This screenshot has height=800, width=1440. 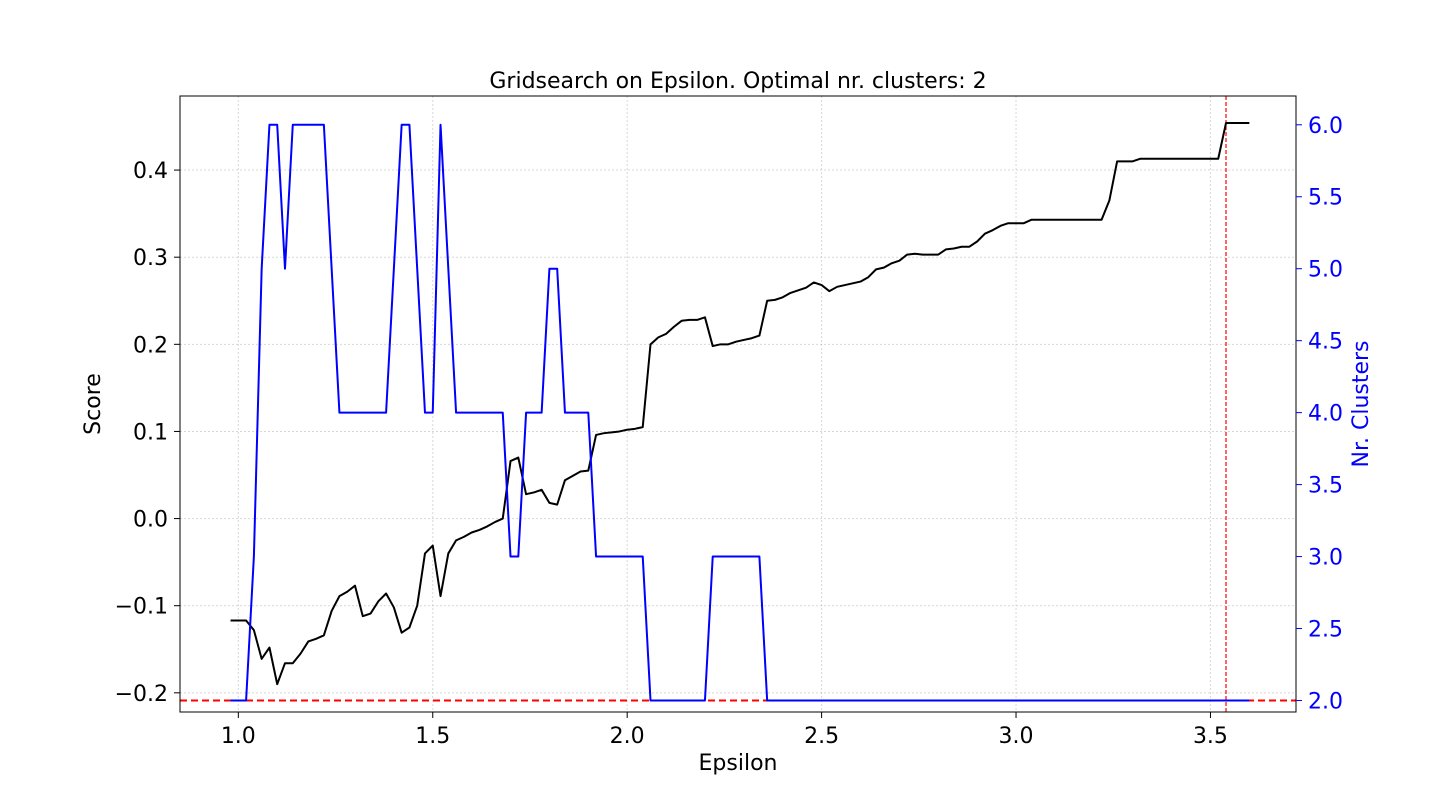 What do you see at coordinates (1325, 701) in the screenshot?
I see `y-right-tick-label: 2.0` at bounding box center [1325, 701].